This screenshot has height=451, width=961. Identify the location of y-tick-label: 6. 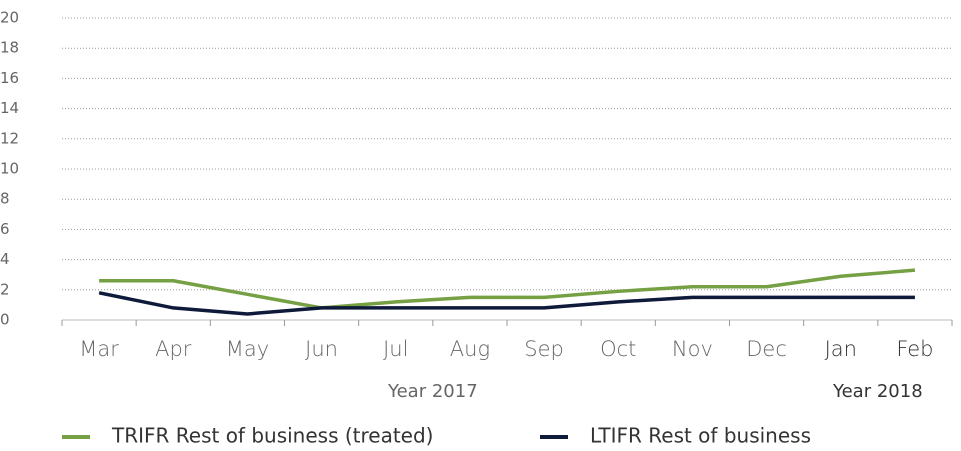
(5, 229).